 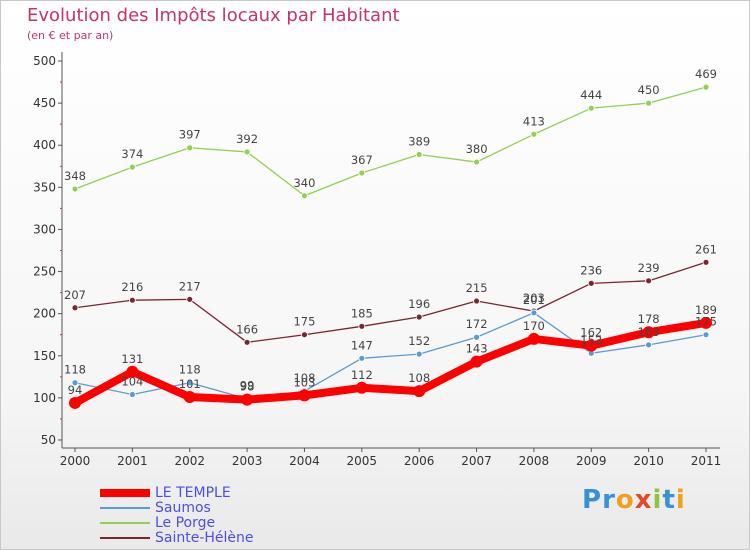 What do you see at coordinates (247, 139) in the screenshot?
I see `data-label: 392` at bounding box center [247, 139].